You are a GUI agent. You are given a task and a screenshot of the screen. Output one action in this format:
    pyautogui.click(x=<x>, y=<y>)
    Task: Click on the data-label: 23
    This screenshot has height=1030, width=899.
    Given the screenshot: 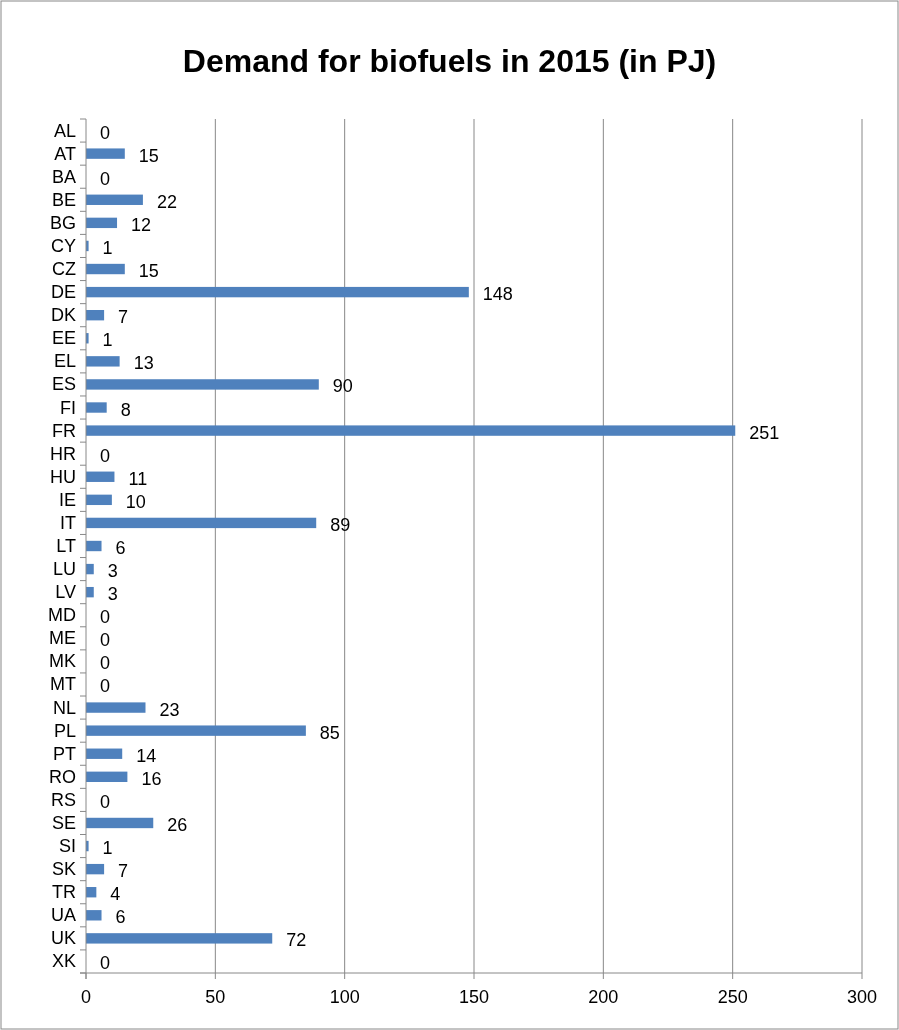 What is the action you would take?
    pyautogui.click(x=169, y=709)
    